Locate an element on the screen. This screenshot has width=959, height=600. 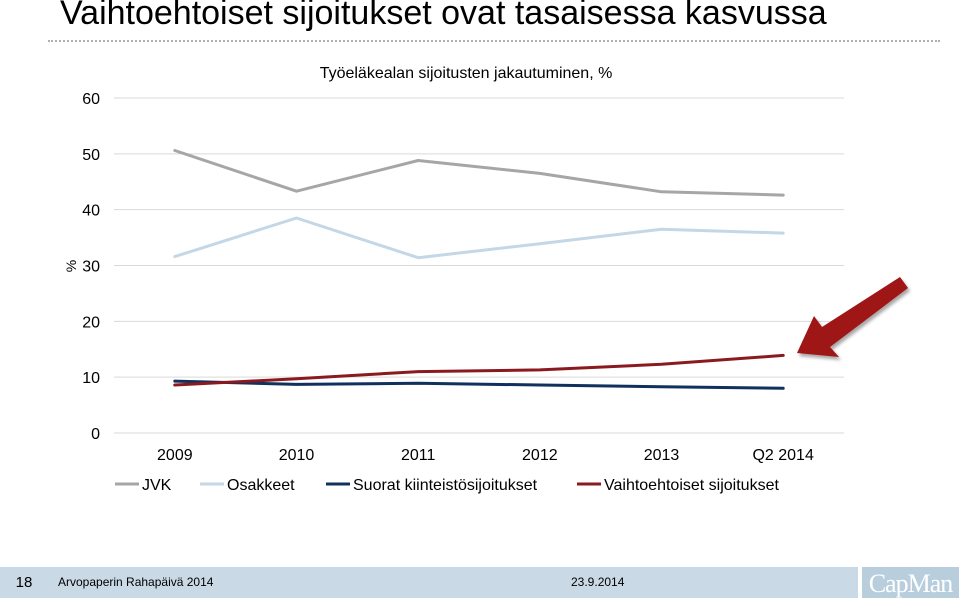
y-tick-label: 50 is located at coordinates (91, 155).